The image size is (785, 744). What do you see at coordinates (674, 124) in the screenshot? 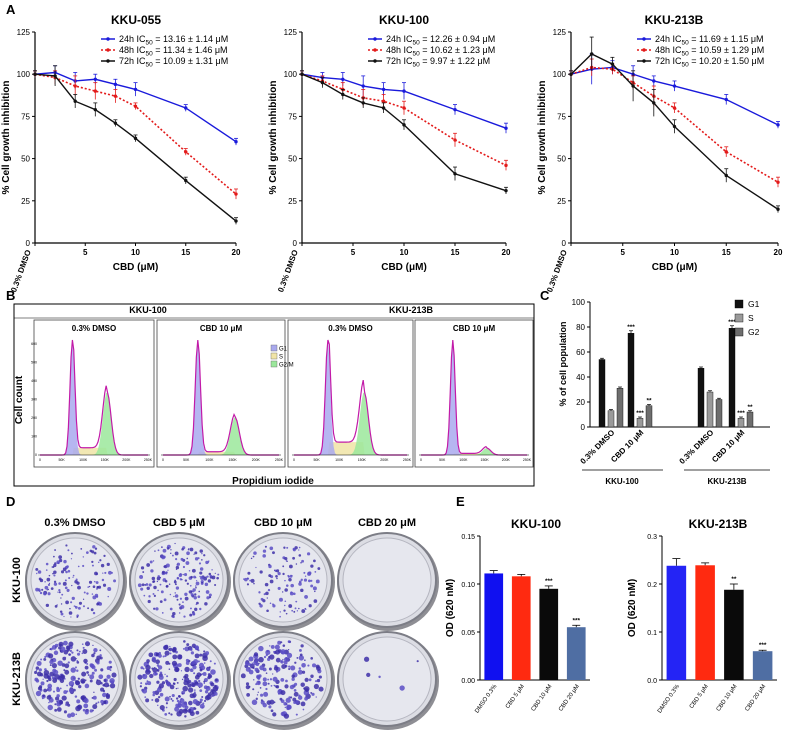
I see `series-line-48h` at bounding box center [674, 124].